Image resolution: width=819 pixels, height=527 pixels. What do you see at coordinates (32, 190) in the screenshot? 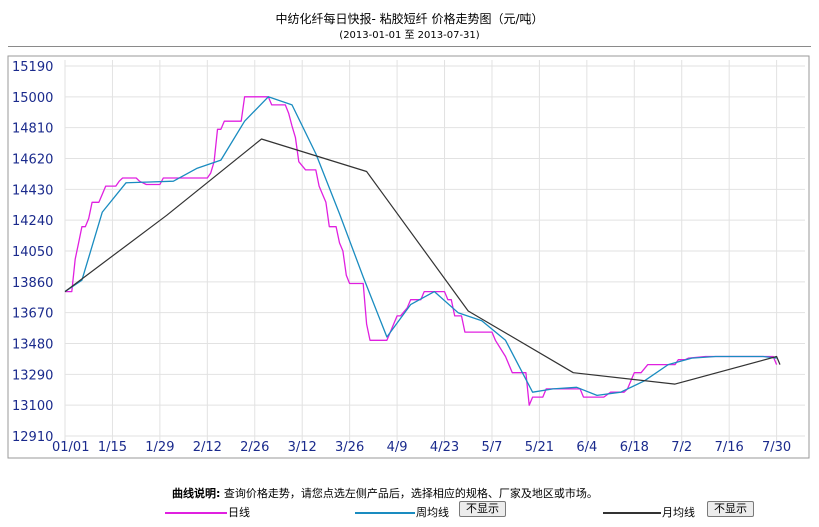
I see `y-tick-label: 14430` at bounding box center [32, 190].